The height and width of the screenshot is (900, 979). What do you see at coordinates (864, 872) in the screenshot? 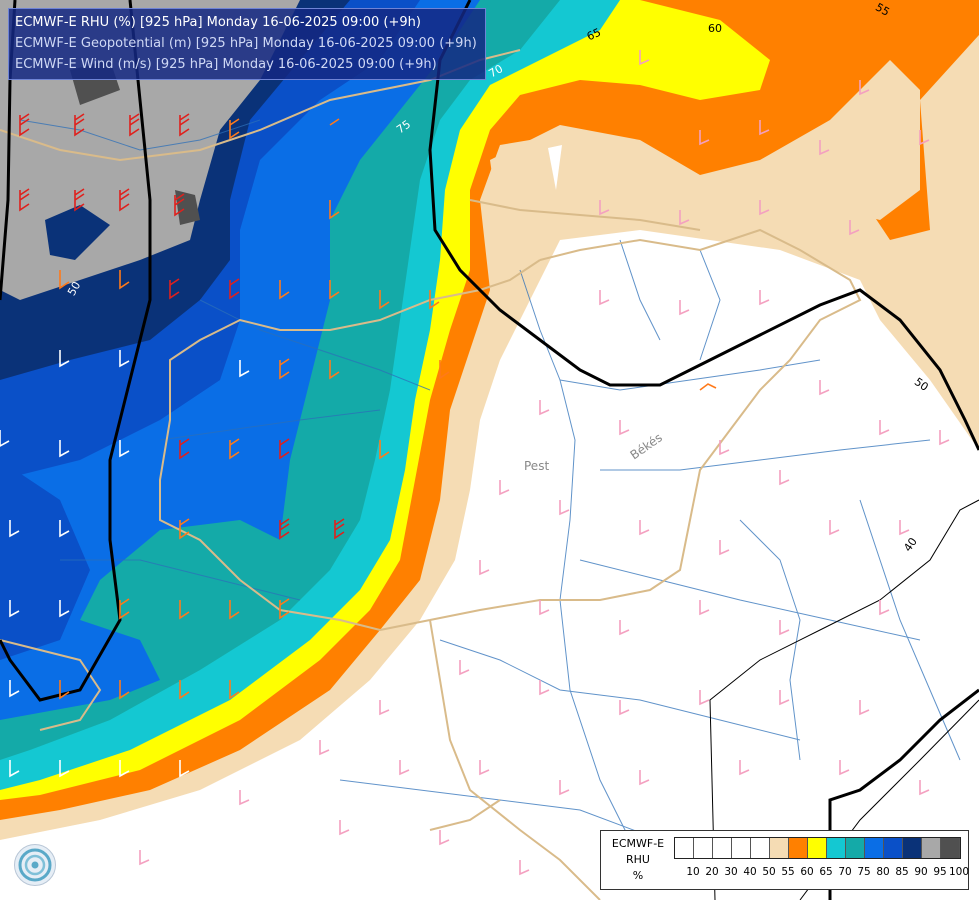
I see `legend-tick-label: 75` at bounding box center [864, 872].